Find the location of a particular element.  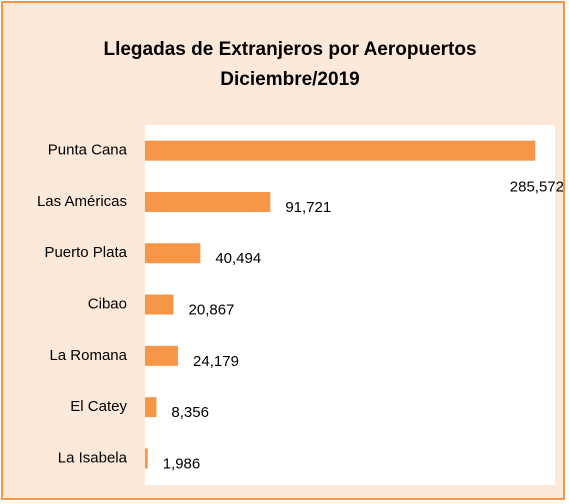

y-tick-label: La Isabela is located at coordinates (93, 457).